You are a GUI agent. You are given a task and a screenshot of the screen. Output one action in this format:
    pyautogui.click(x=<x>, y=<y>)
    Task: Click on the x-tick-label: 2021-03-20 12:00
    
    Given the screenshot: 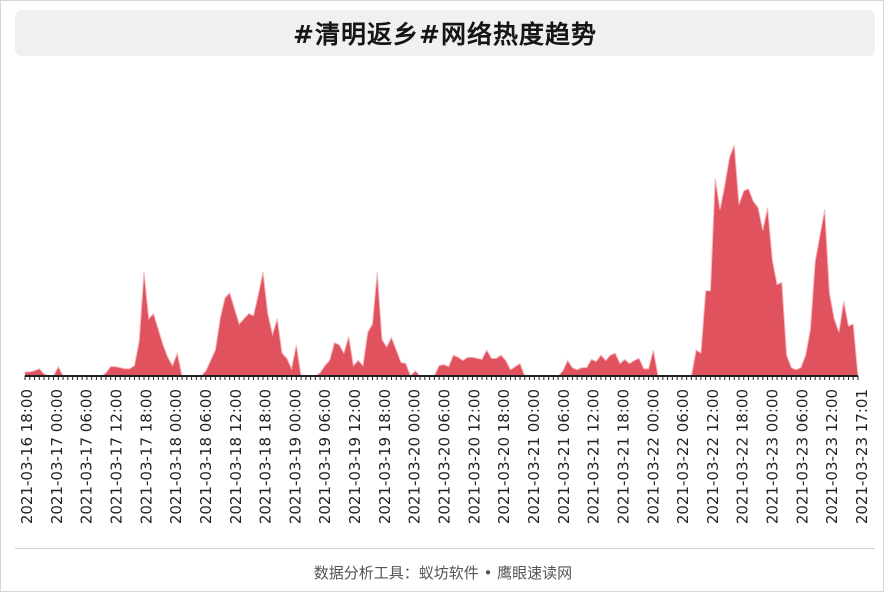 What is the action you would take?
    pyautogui.click(x=474, y=456)
    